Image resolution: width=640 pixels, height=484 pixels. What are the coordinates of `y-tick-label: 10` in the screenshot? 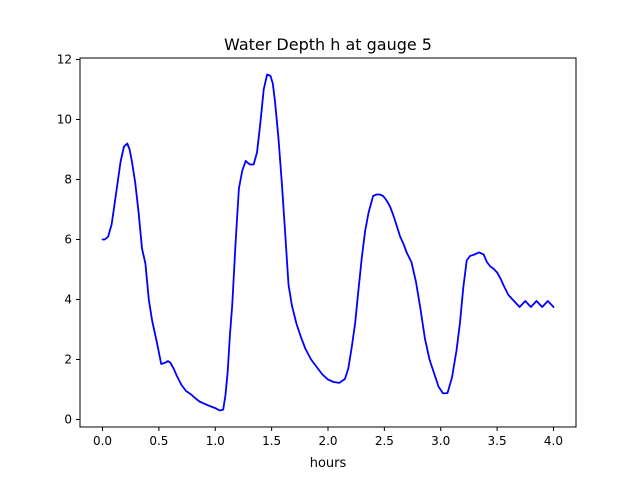 It's located at (64, 120).